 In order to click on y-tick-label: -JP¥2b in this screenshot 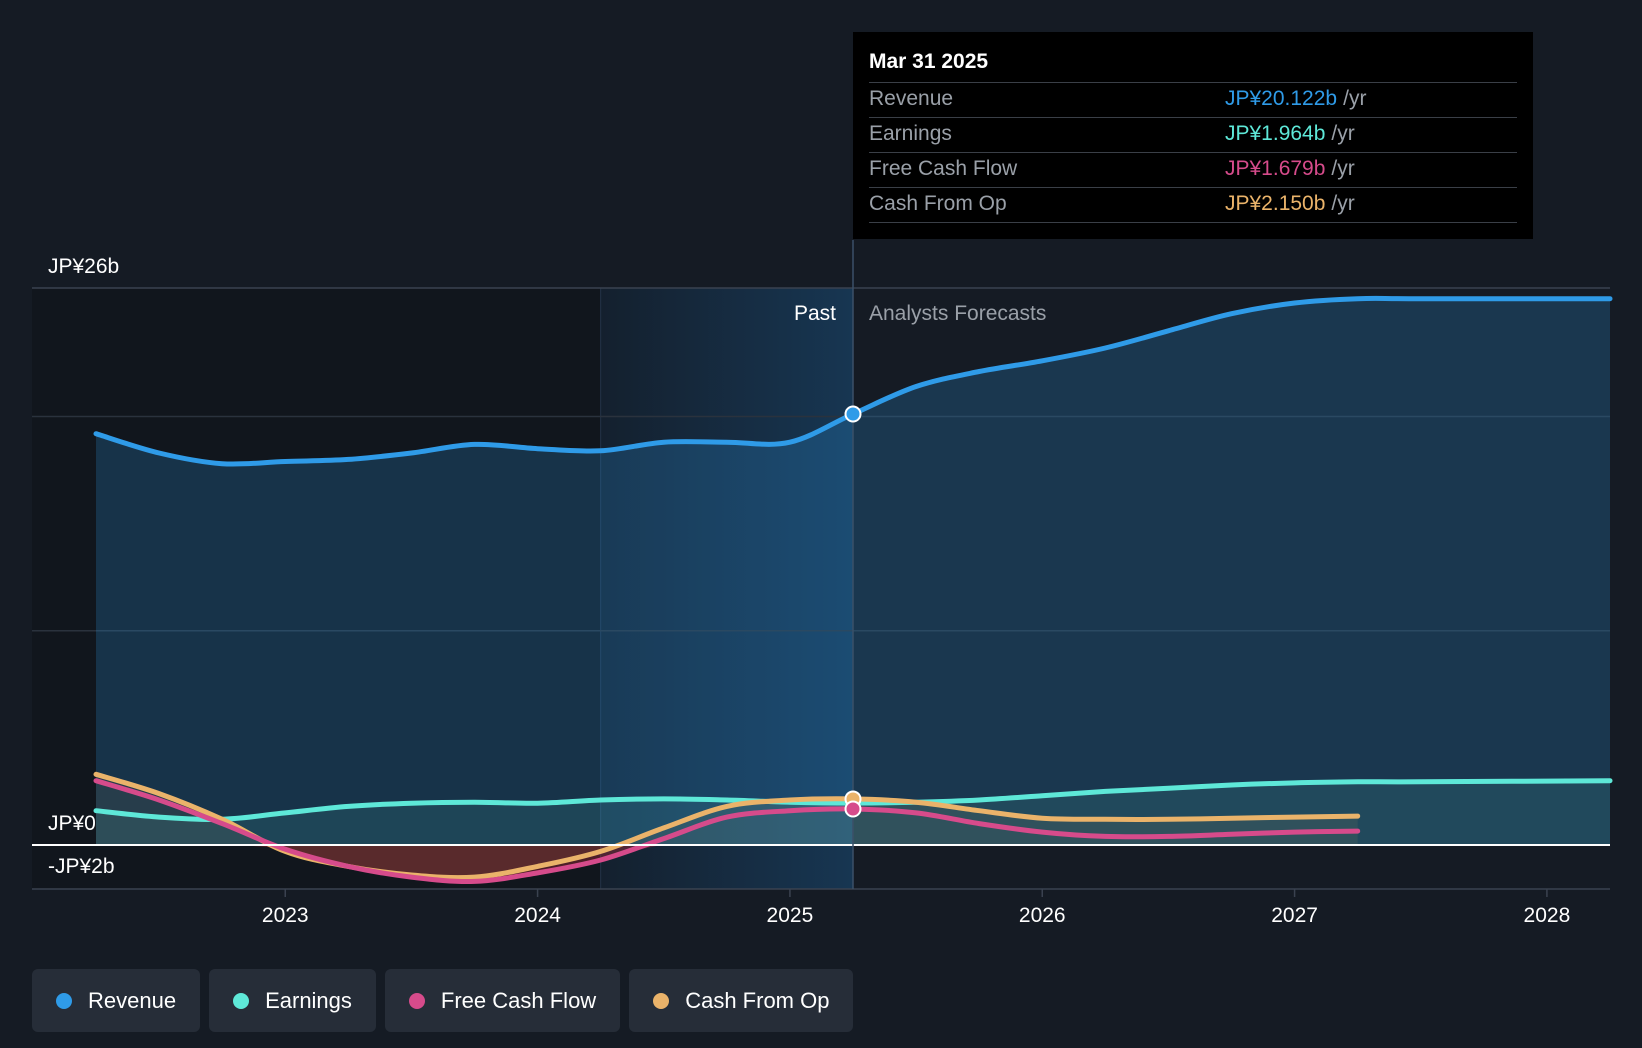, I will do `click(81, 866)`.